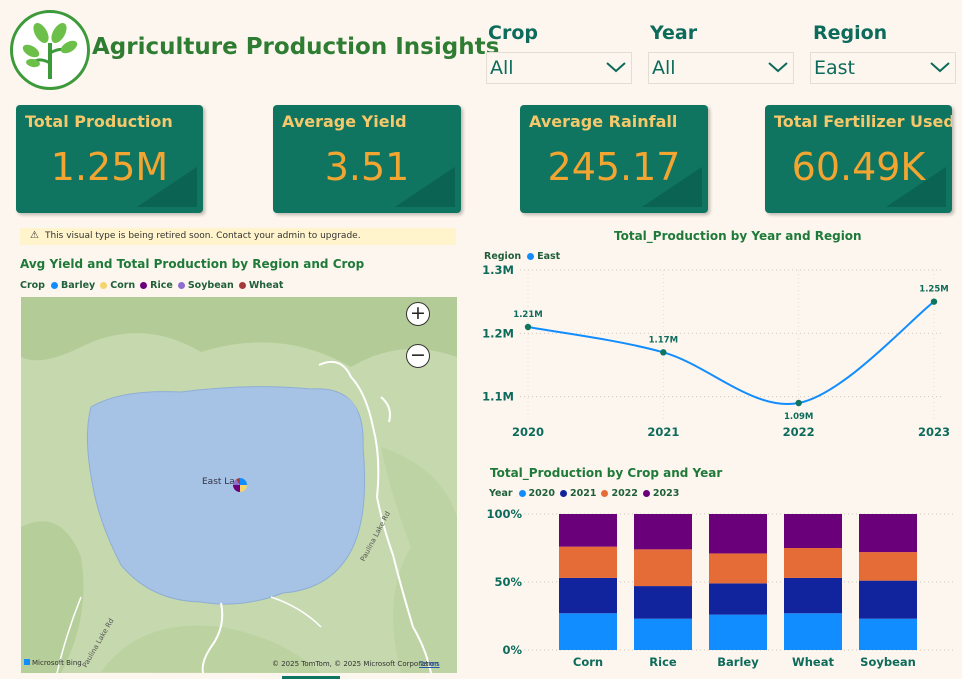 Image resolution: width=962 pixels, height=679 pixels. Describe the element at coordinates (664, 68) in the screenshot. I see `year-slicer-value: All` at that location.